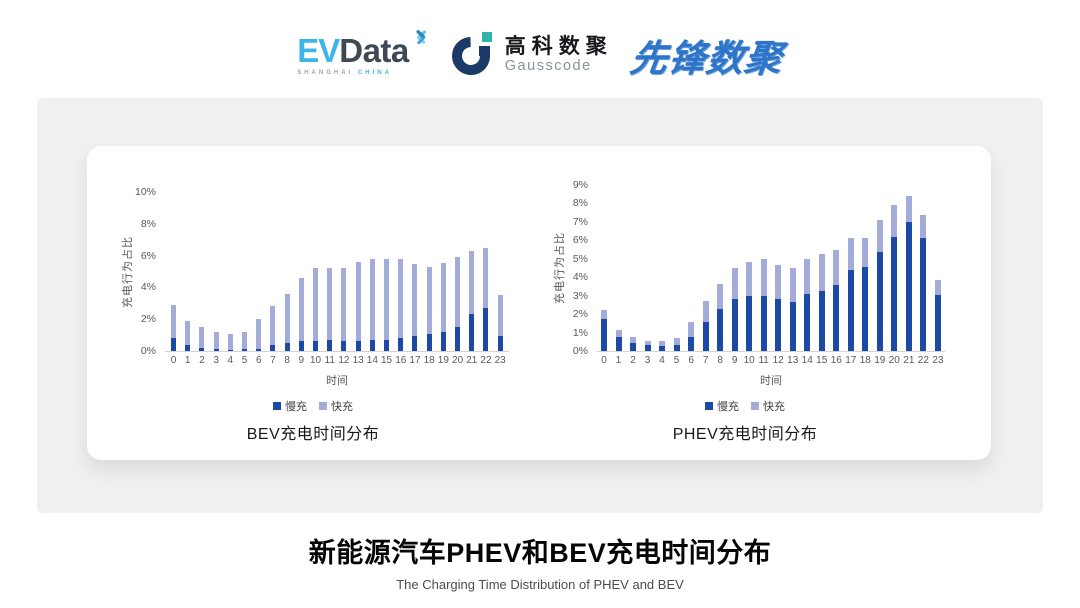 The image size is (1080, 608). Describe the element at coordinates (548, 65) in the screenshot. I see `gausscode-en-text: Gausscode` at that location.